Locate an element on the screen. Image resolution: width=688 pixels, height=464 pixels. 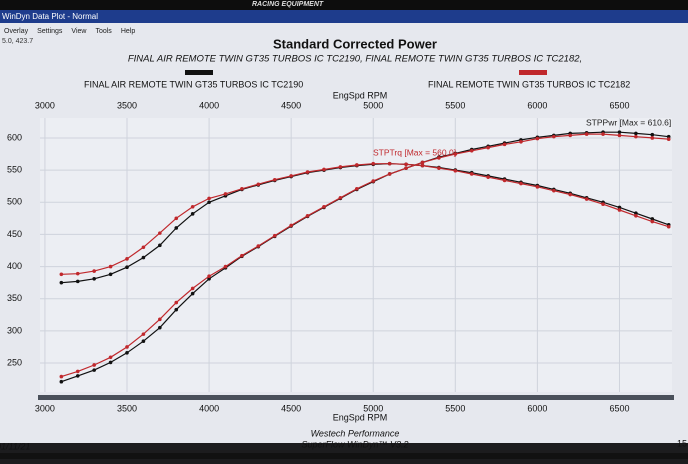
x-axis-title: EngSpd RPM is located at coordinates (360, 417).